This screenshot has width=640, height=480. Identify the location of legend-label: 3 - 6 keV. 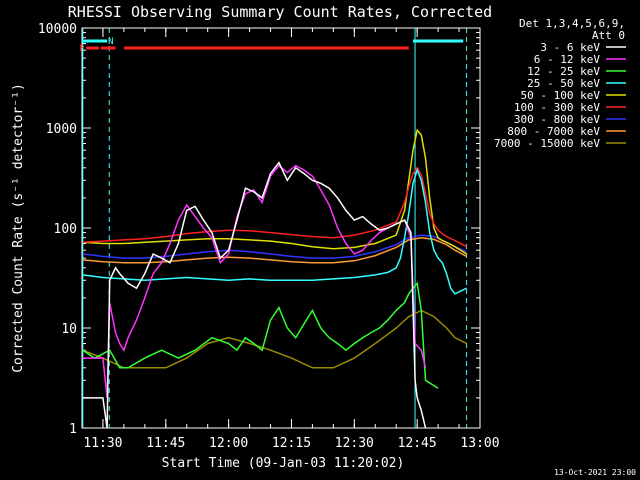
(570, 47).